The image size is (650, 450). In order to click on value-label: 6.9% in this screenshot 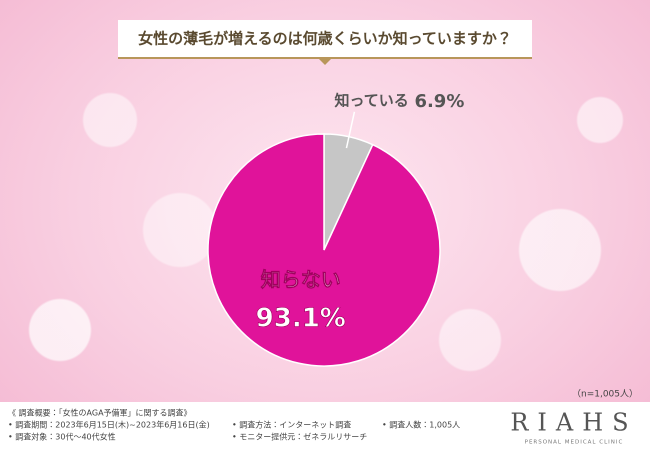, I will do `click(439, 101)`.